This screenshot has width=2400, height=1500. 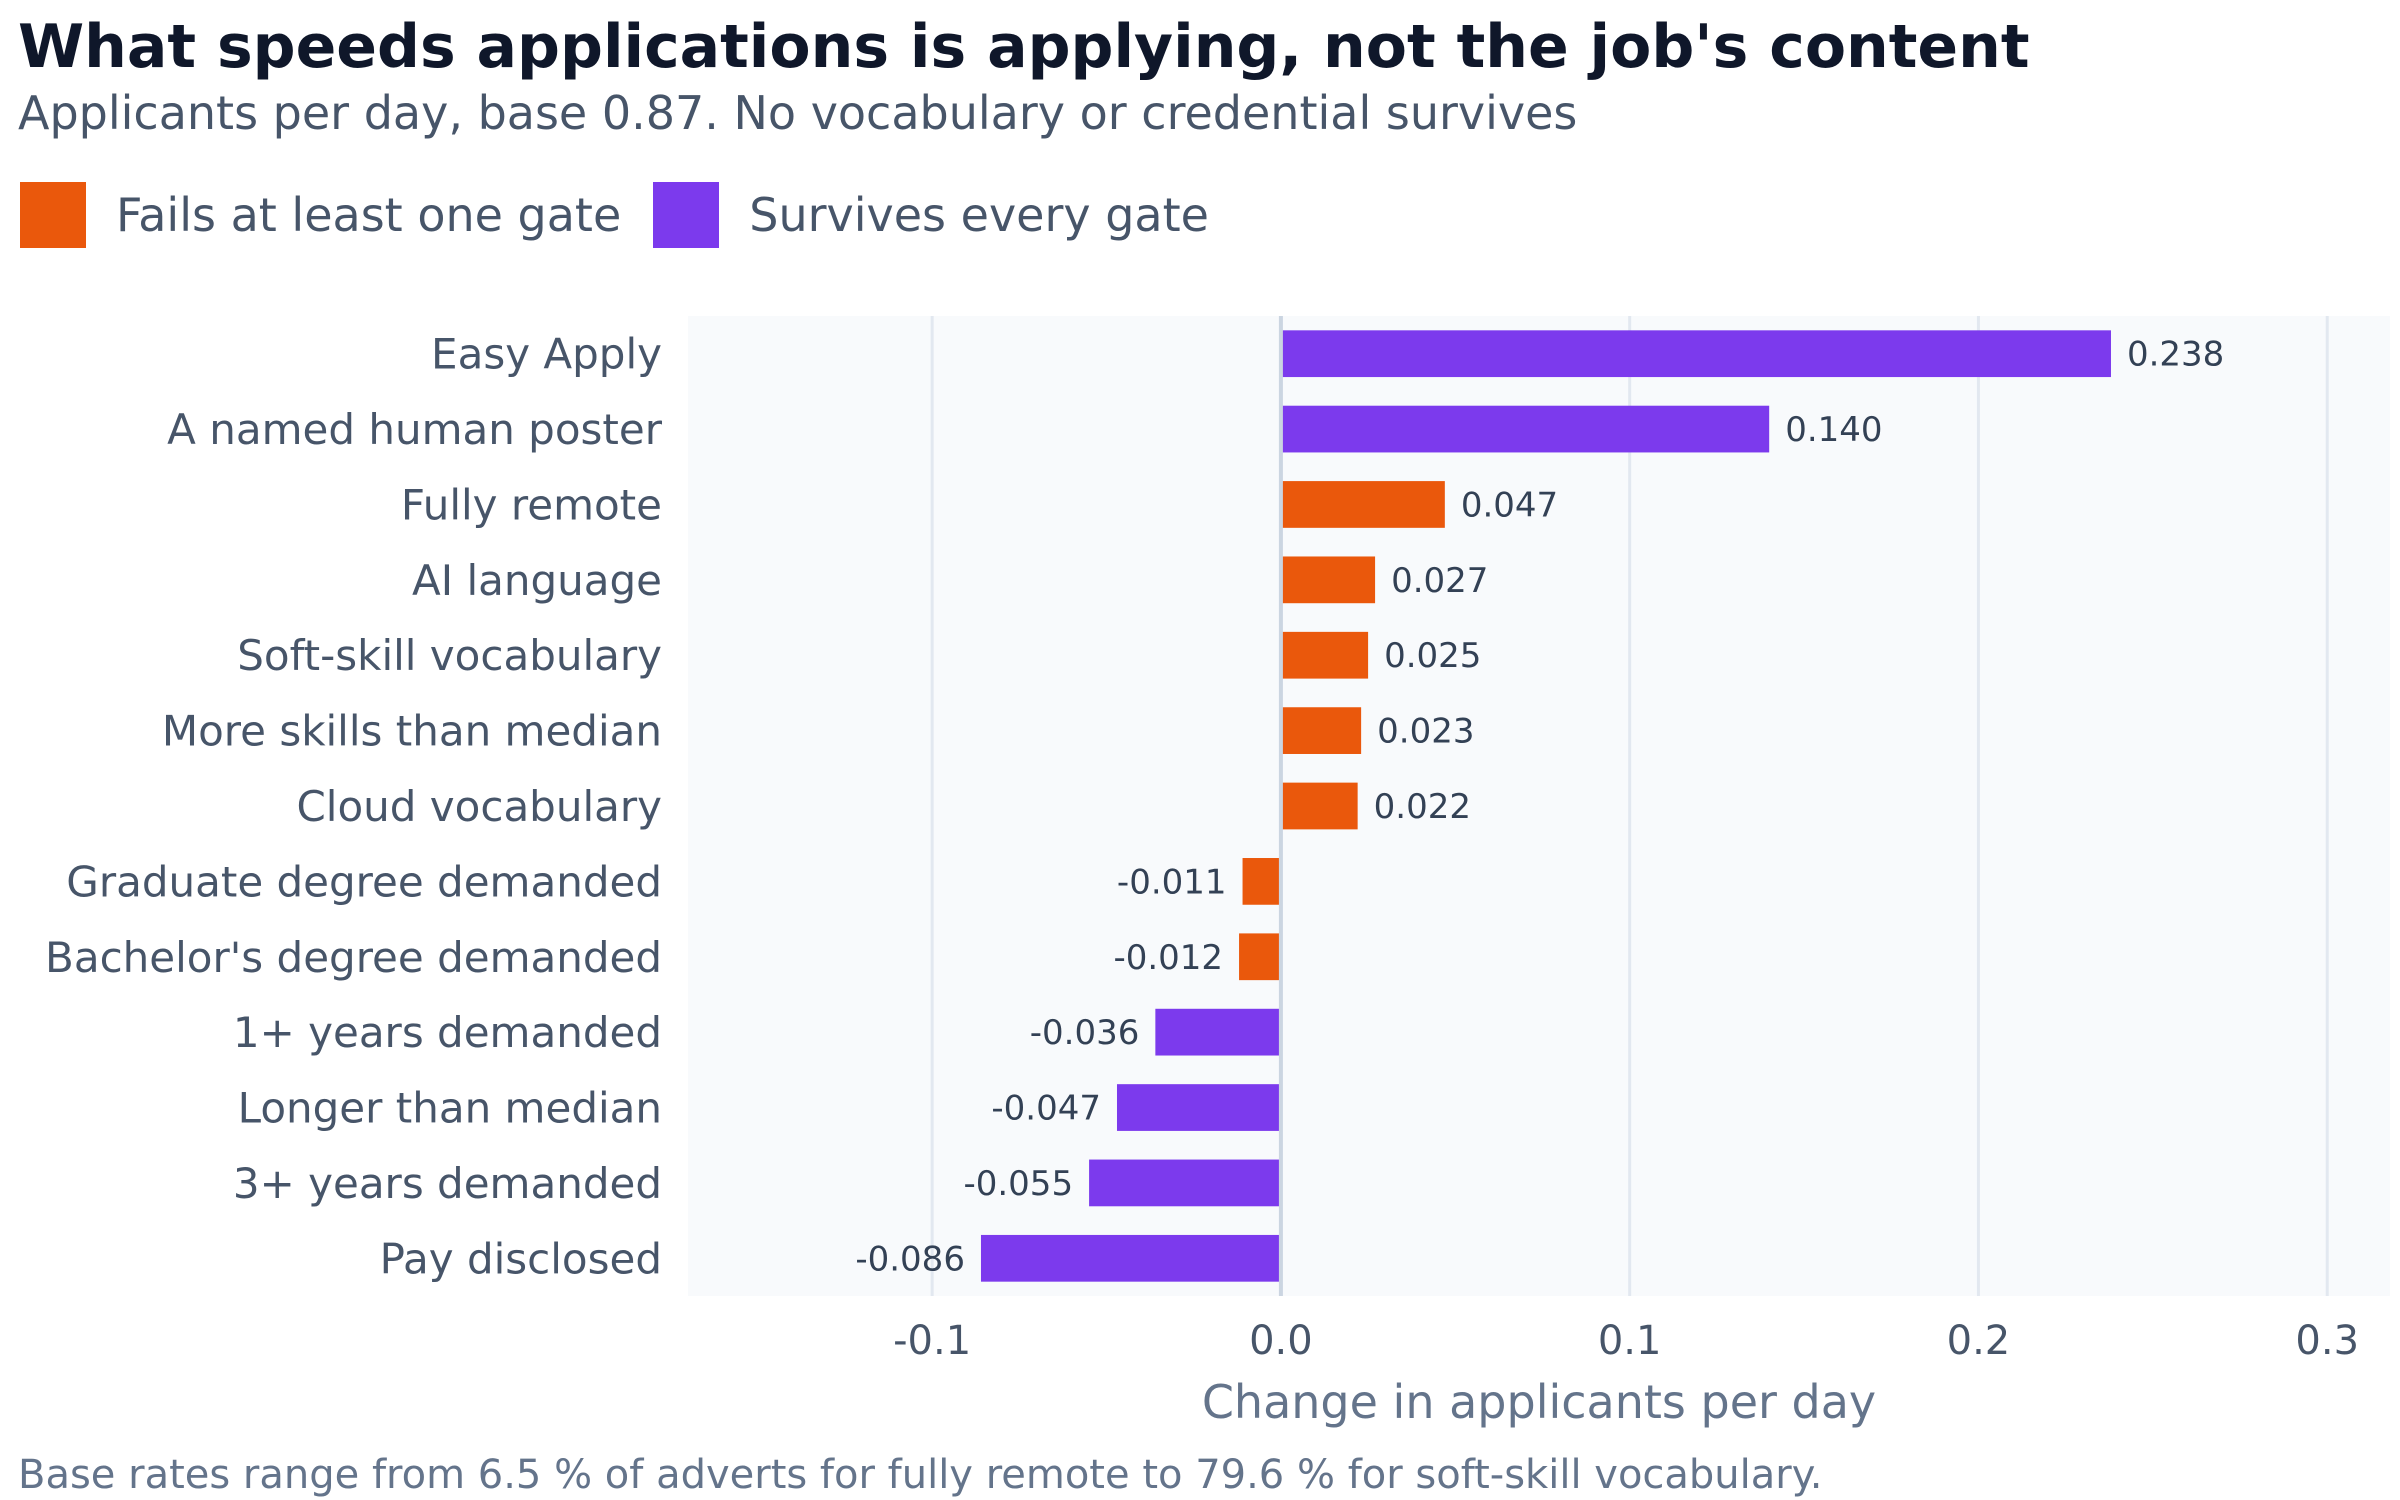 What do you see at coordinates (449, 655) in the screenshot?
I see `category-label: Soft-skill vocabulary` at bounding box center [449, 655].